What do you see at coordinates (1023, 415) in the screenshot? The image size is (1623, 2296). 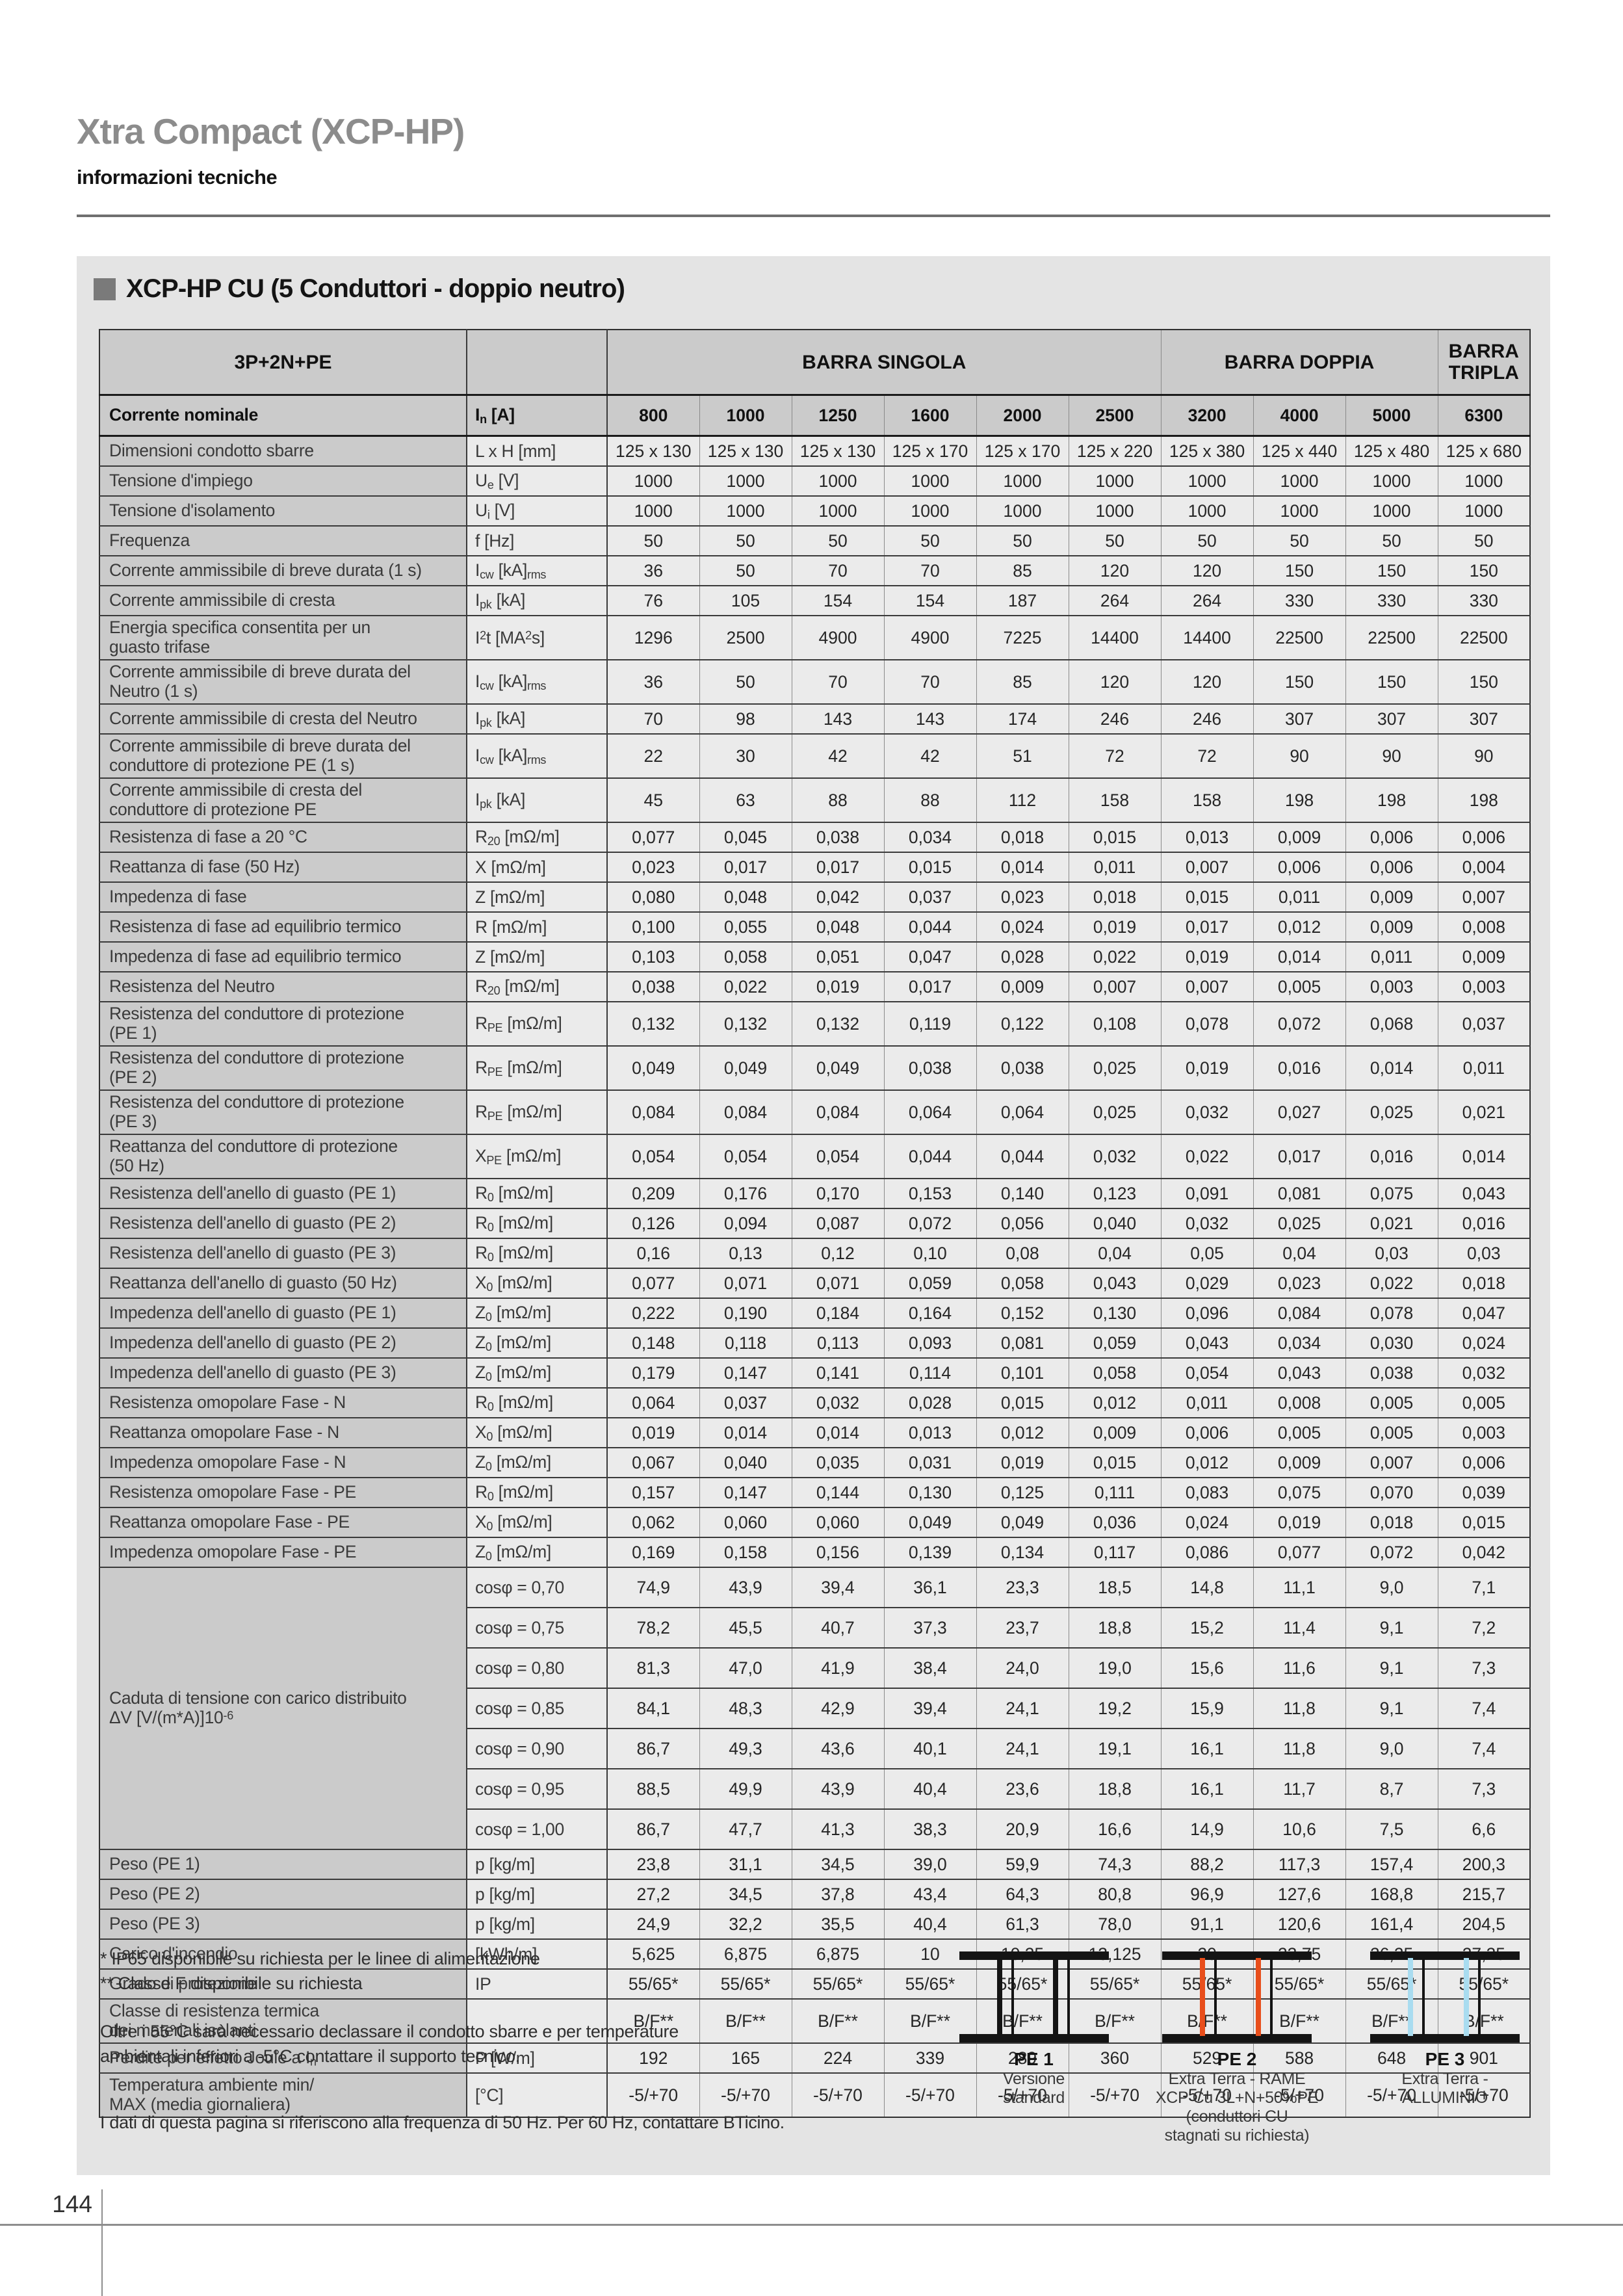 I see `cell-value: 2000` at bounding box center [1023, 415].